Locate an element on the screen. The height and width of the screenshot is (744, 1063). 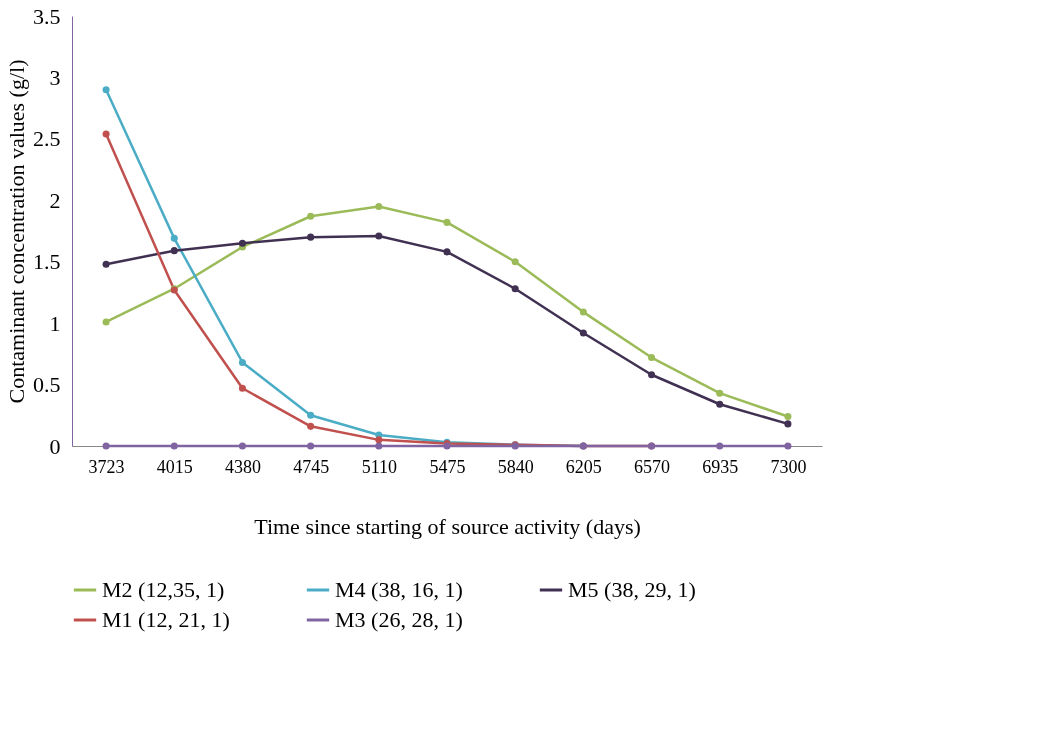
x-tick-label: 6205 is located at coordinates (583, 466).